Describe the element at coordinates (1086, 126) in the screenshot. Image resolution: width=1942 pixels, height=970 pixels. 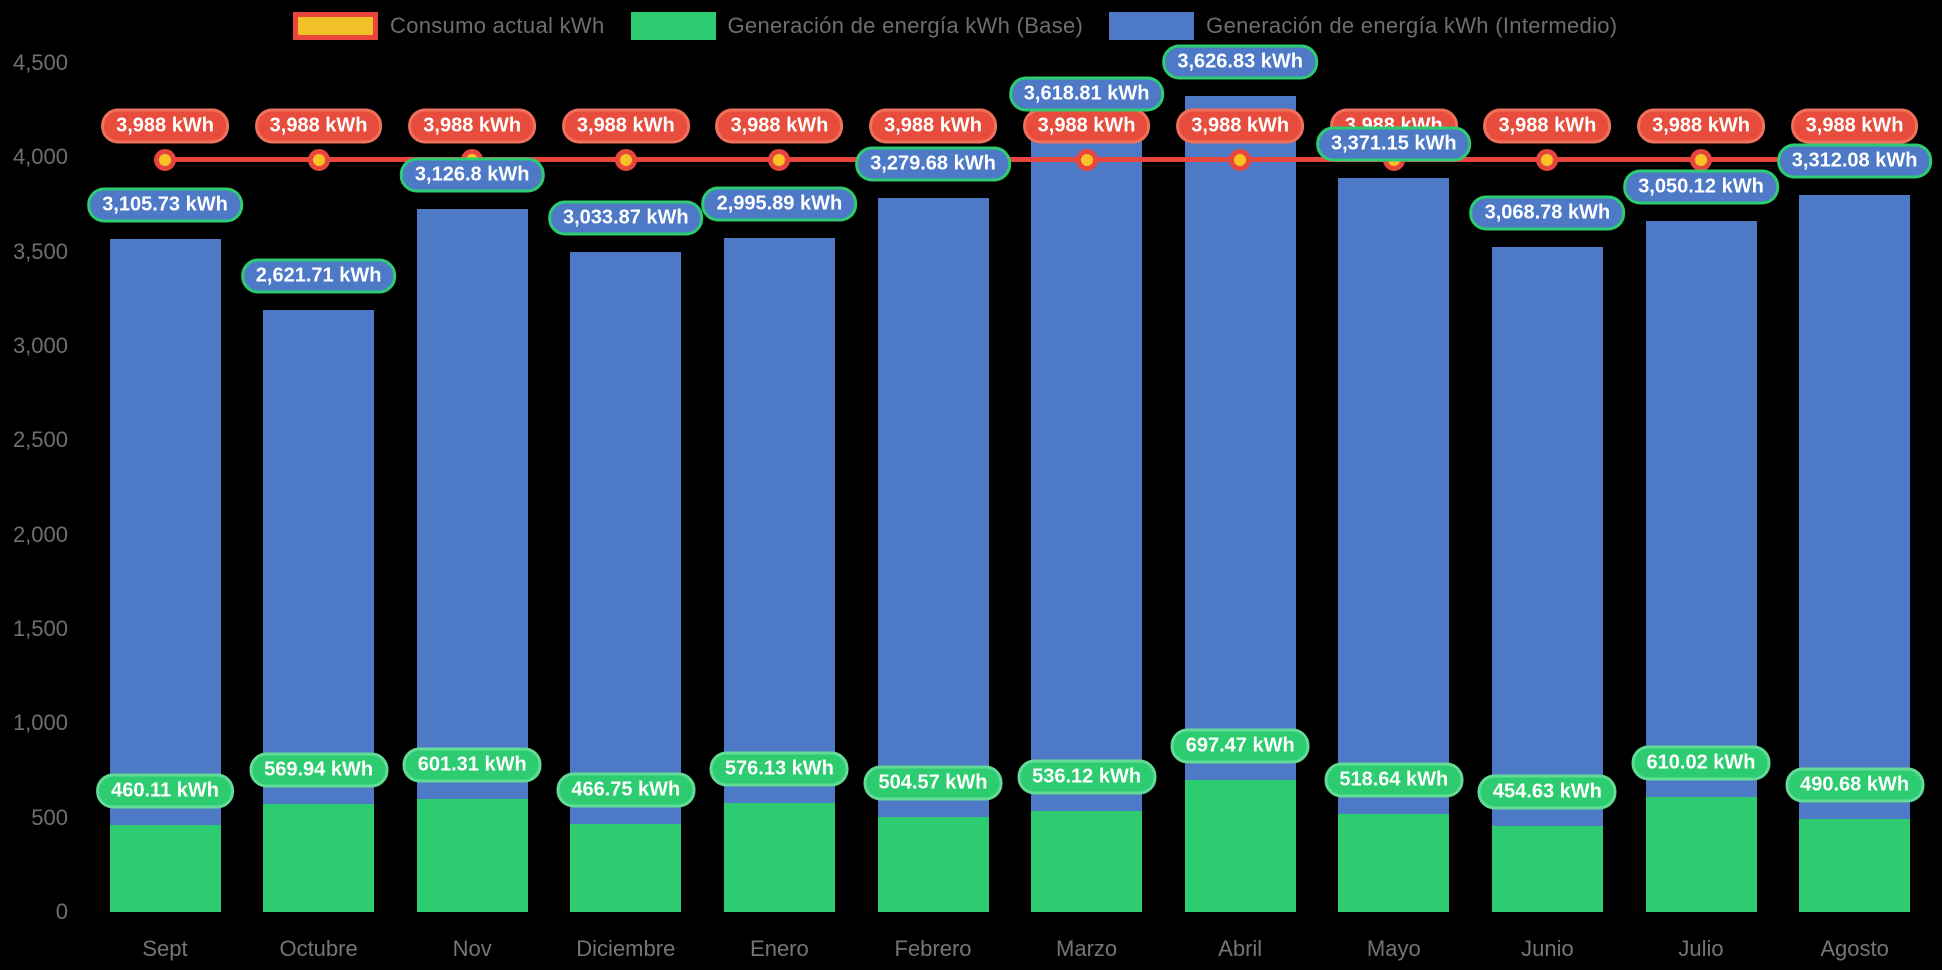
I see `label-consumo-actual-kwh-marzo: 3,988 kWh` at that location.